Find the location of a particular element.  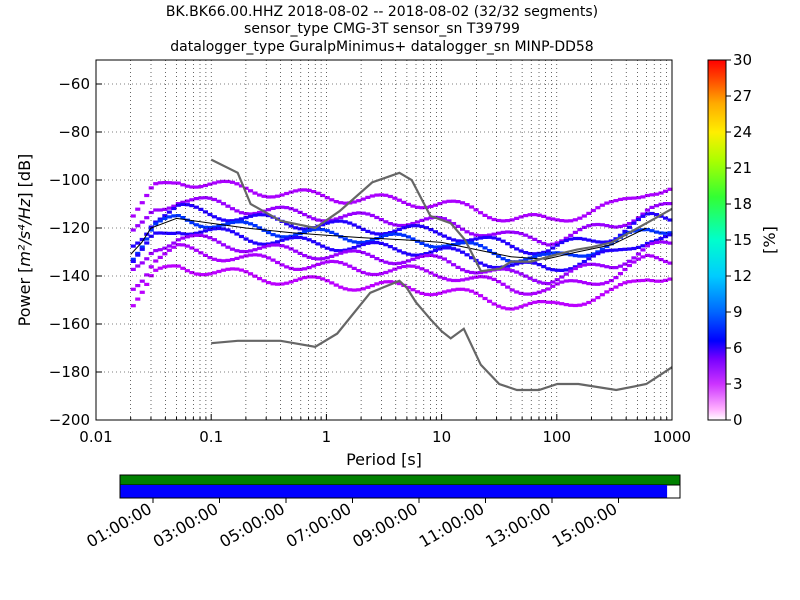

x-tick-label: 10 is located at coordinates (441, 437).